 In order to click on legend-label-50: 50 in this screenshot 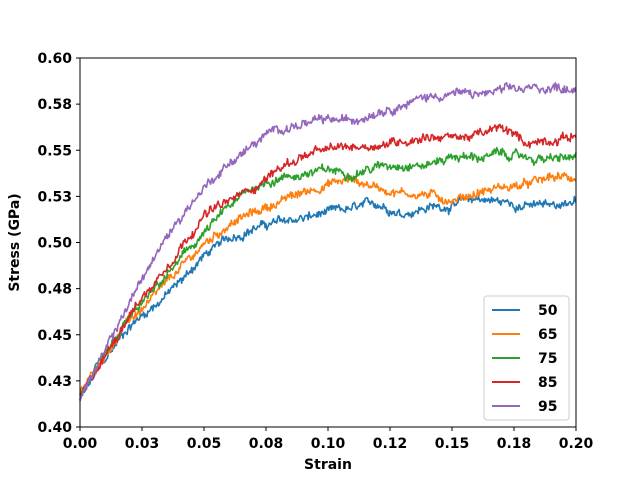, I will do `click(548, 311)`.